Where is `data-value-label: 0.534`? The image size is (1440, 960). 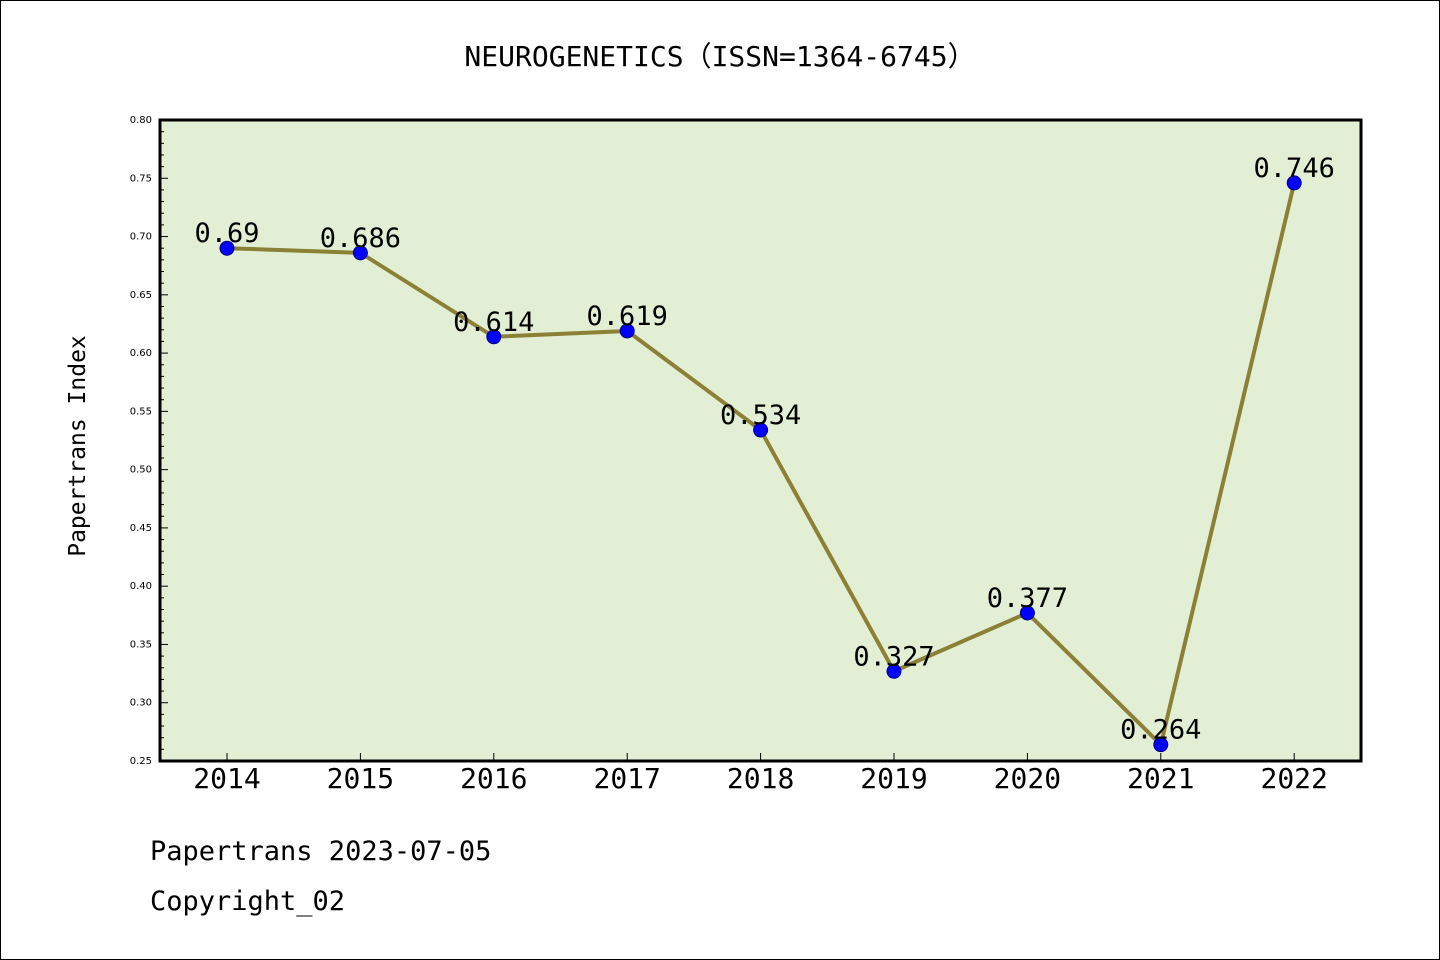 data-value-label: 0.534 is located at coordinates (760, 415).